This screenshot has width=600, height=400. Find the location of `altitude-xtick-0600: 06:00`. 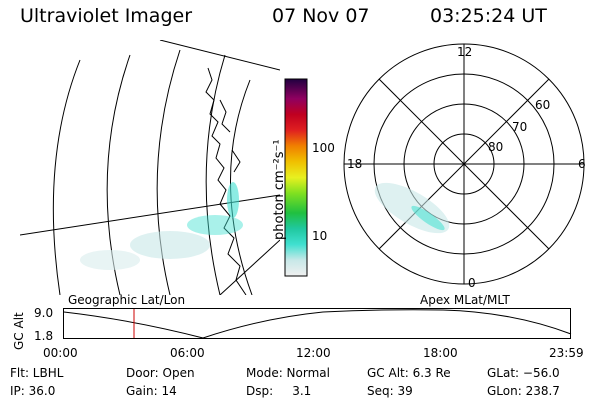

altitude-xtick-0600: 06:00 is located at coordinates (187, 353).